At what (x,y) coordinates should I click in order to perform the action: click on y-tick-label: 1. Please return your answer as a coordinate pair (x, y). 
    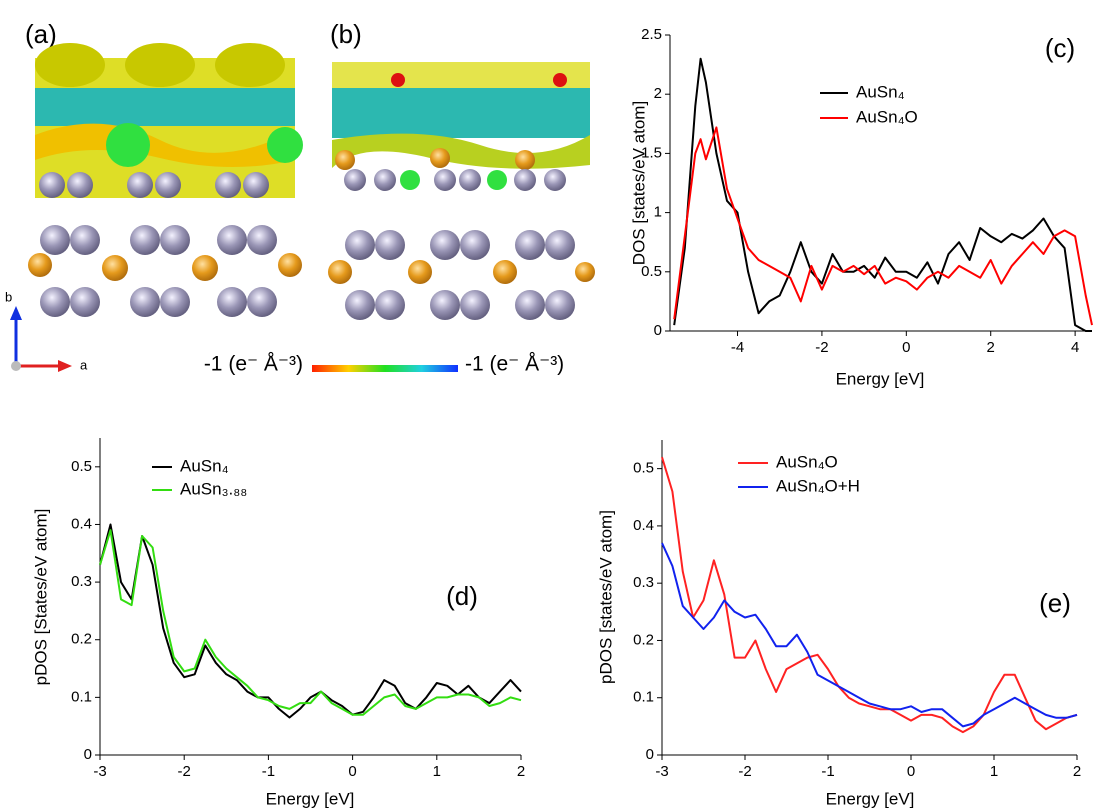
    Looking at the image, I should click on (658, 212).